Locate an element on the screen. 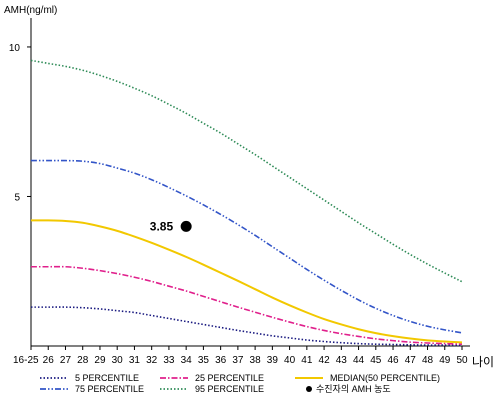 The height and width of the screenshot is (400, 500). x-tick-label: 41 is located at coordinates (307, 360).